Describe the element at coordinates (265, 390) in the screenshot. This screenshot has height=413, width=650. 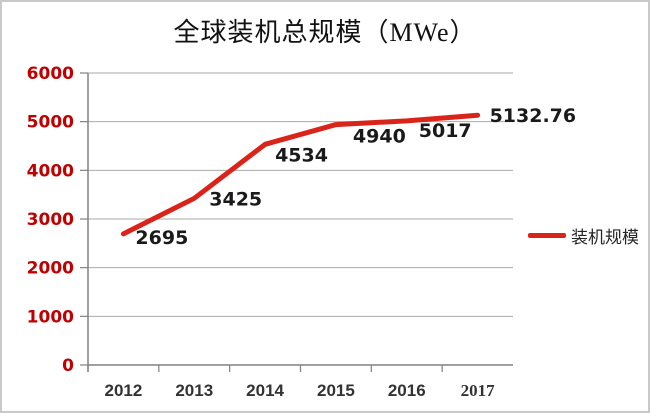
I see `x-axis-tick-label: 2014` at that location.